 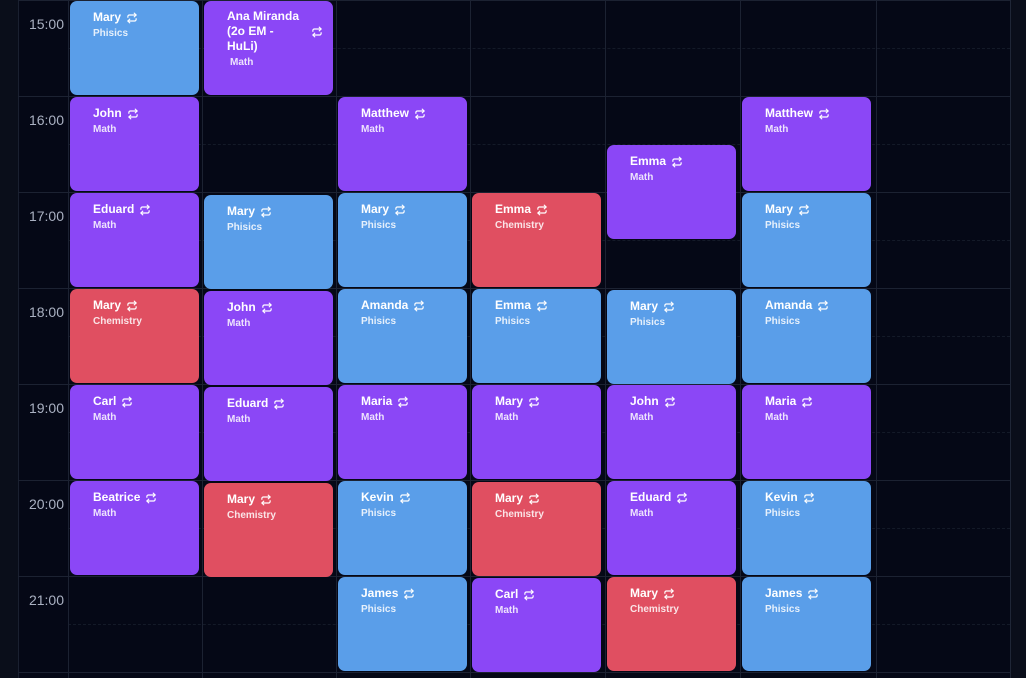 I want to click on event-card: Ana Miranda (2o EM - HuLi) Math, so click(x=268, y=48).